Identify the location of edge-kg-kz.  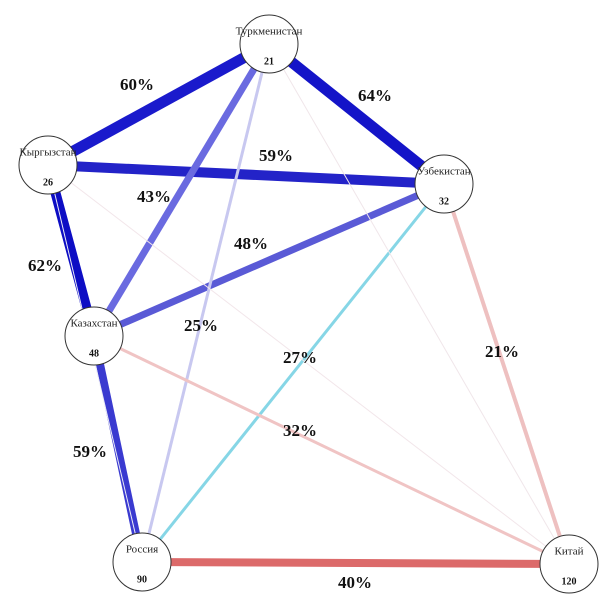
(71, 250).